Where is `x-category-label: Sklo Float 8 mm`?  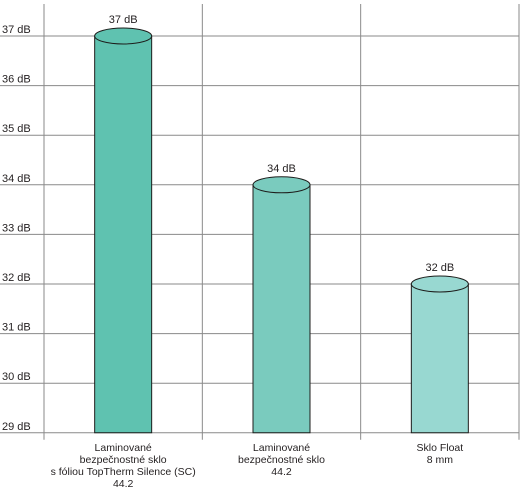 x-category-label: Sklo Float 8 mm is located at coordinates (439, 454).